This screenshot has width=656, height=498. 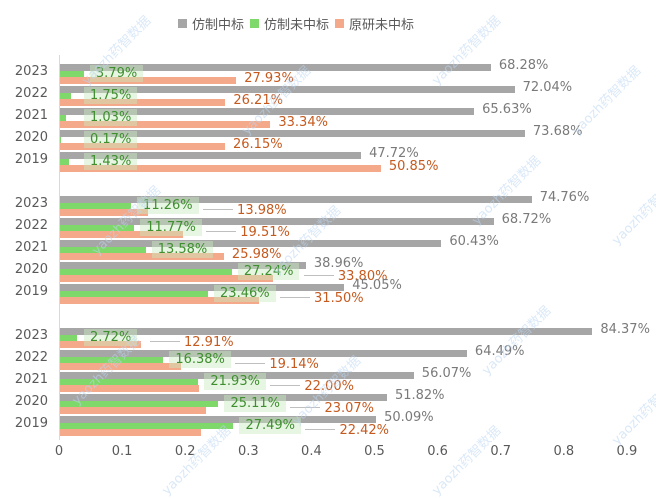 What do you see at coordinates (564, 451) in the screenshot?
I see `x-tick-label: 0.8` at bounding box center [564, 451].